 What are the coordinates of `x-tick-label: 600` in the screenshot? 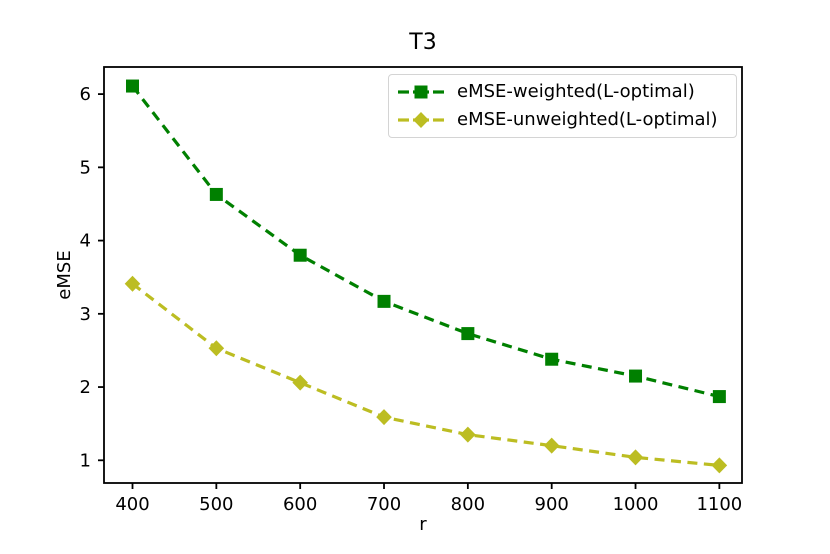 It's located at (300, 504).